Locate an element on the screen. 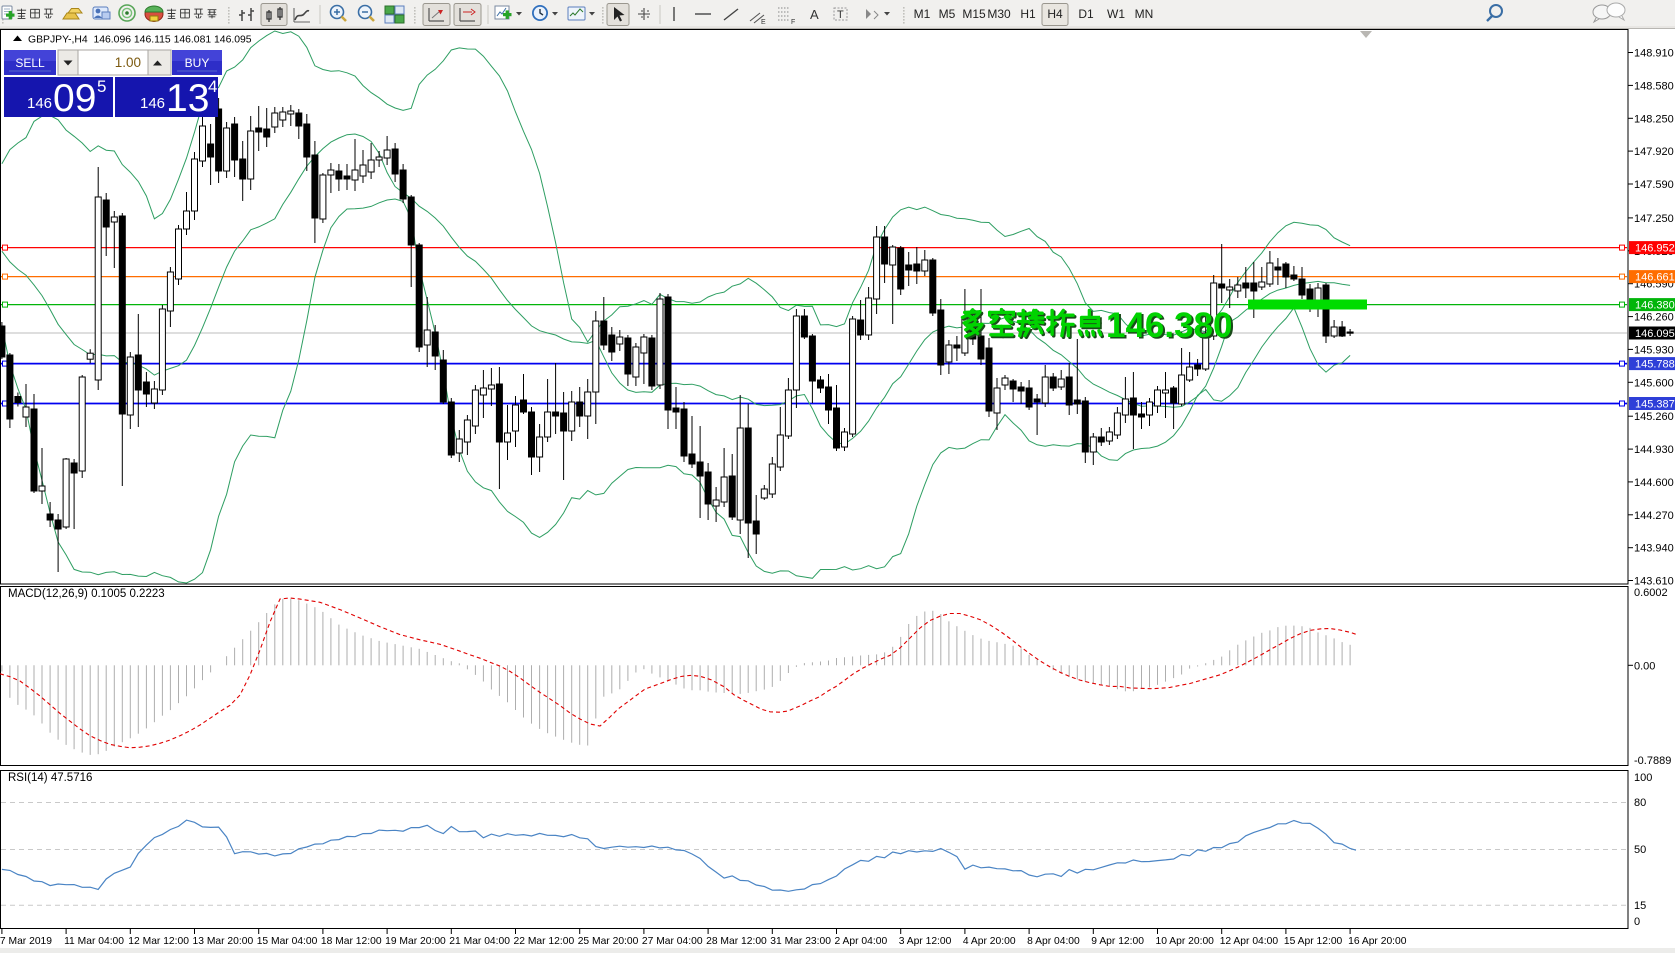 The height and width of the screenshot is (953, 1675). svg-text: 15 is located at coordinates (1640, 906).